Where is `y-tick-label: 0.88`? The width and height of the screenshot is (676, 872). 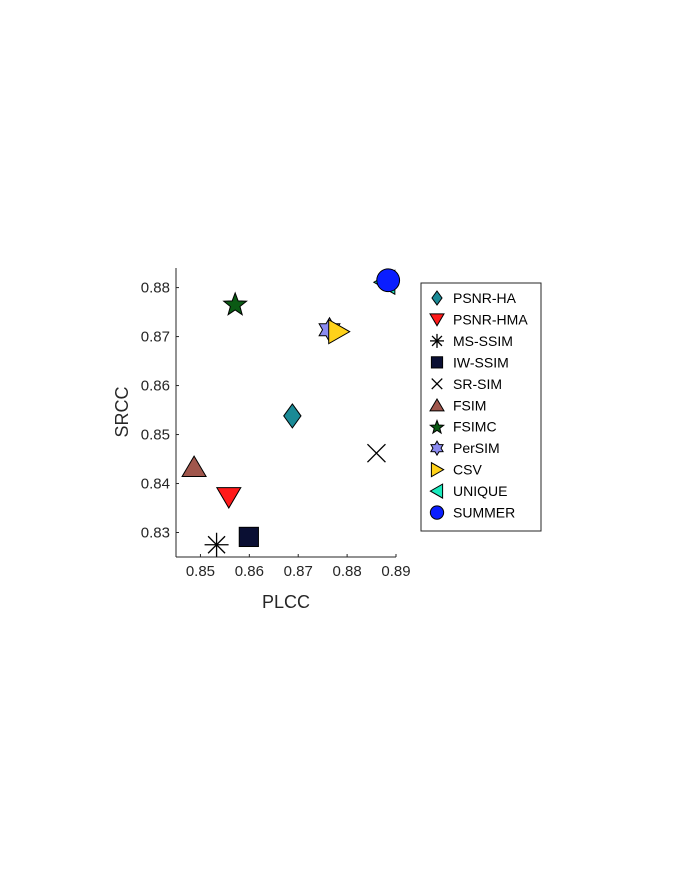
y-tick-label: 0.88 is located at coordinates (155, 288).